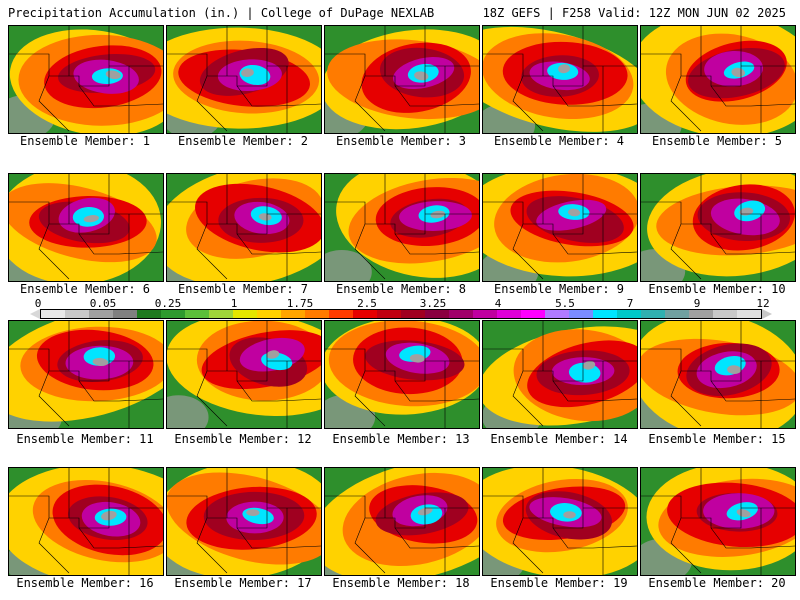 The image size is (800, 600). What do you see at coordinates (565, 303) in the screenshot?
I see `legend-tick-label: 5.5` at bounding box center [565, 303].